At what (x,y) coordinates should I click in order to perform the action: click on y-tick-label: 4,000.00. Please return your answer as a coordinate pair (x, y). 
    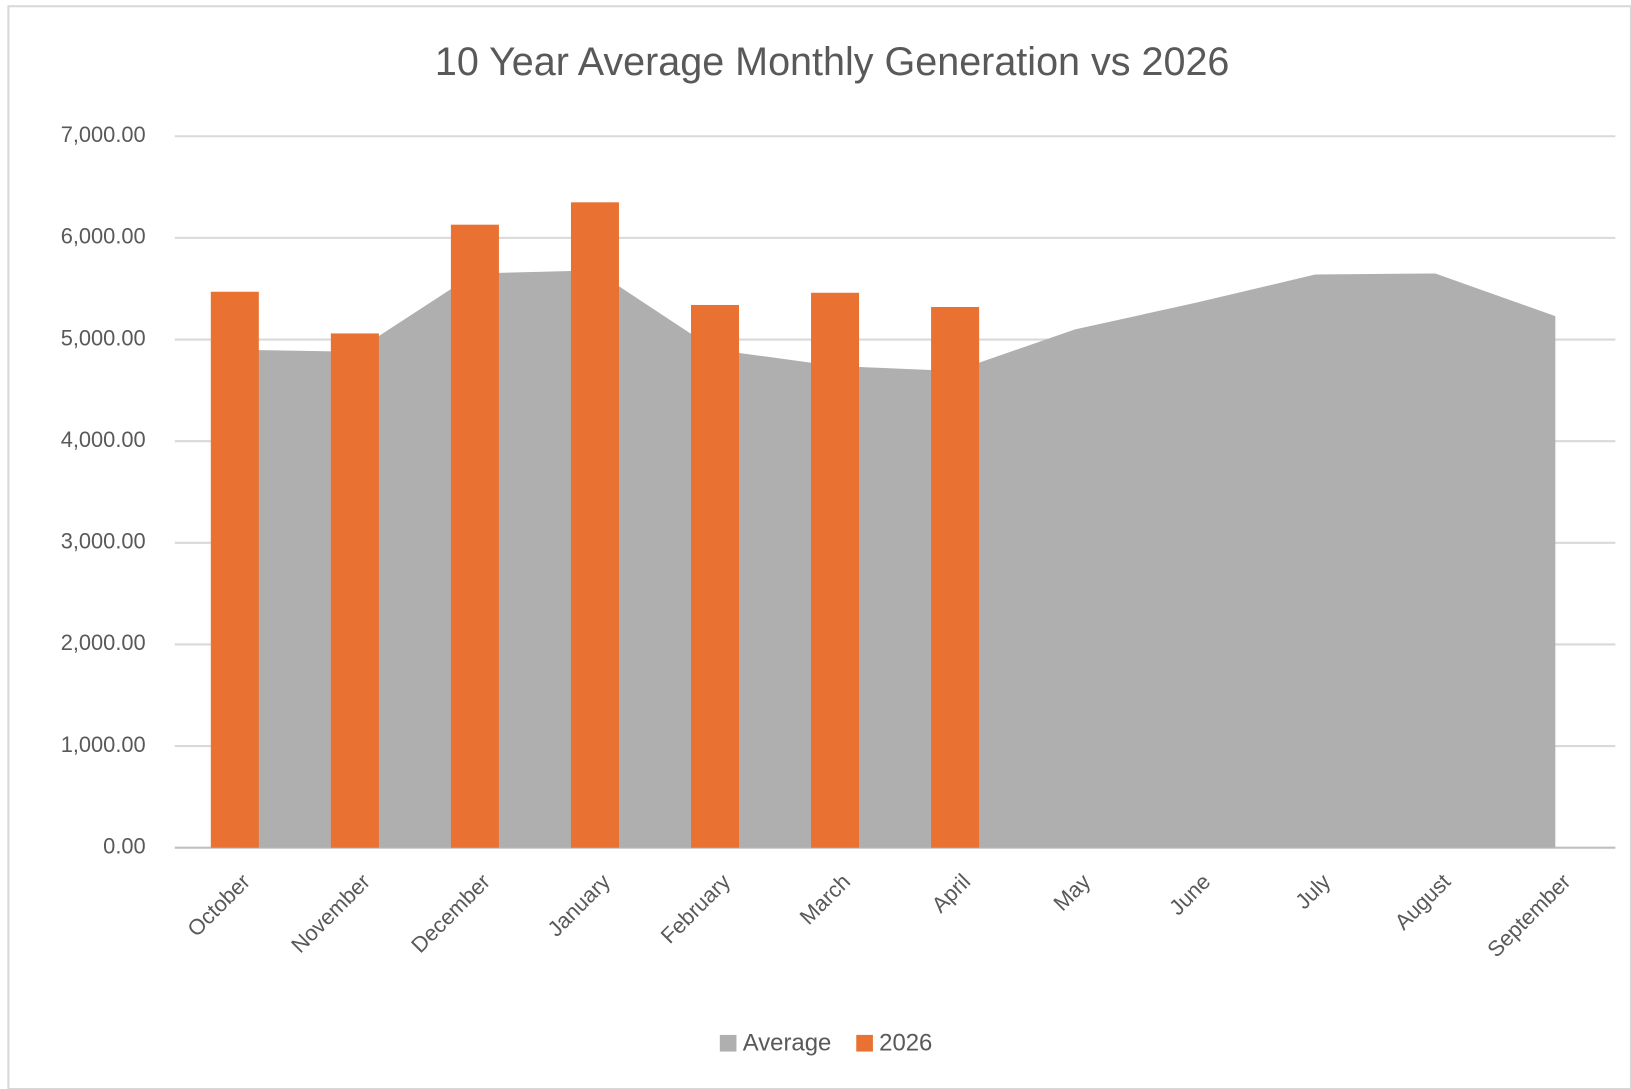
    Looking at the image, I should click on (103, 439).